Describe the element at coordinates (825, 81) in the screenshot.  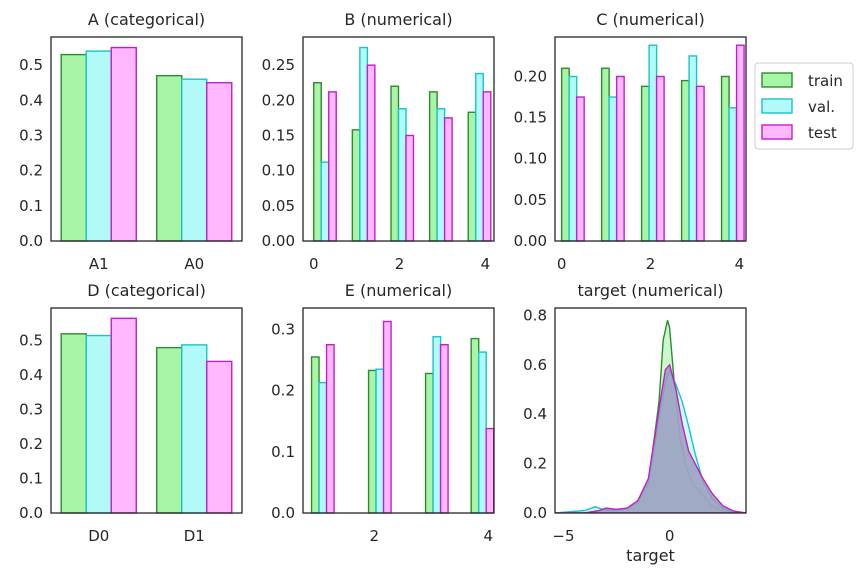
I see `legend-label: train` at that location.